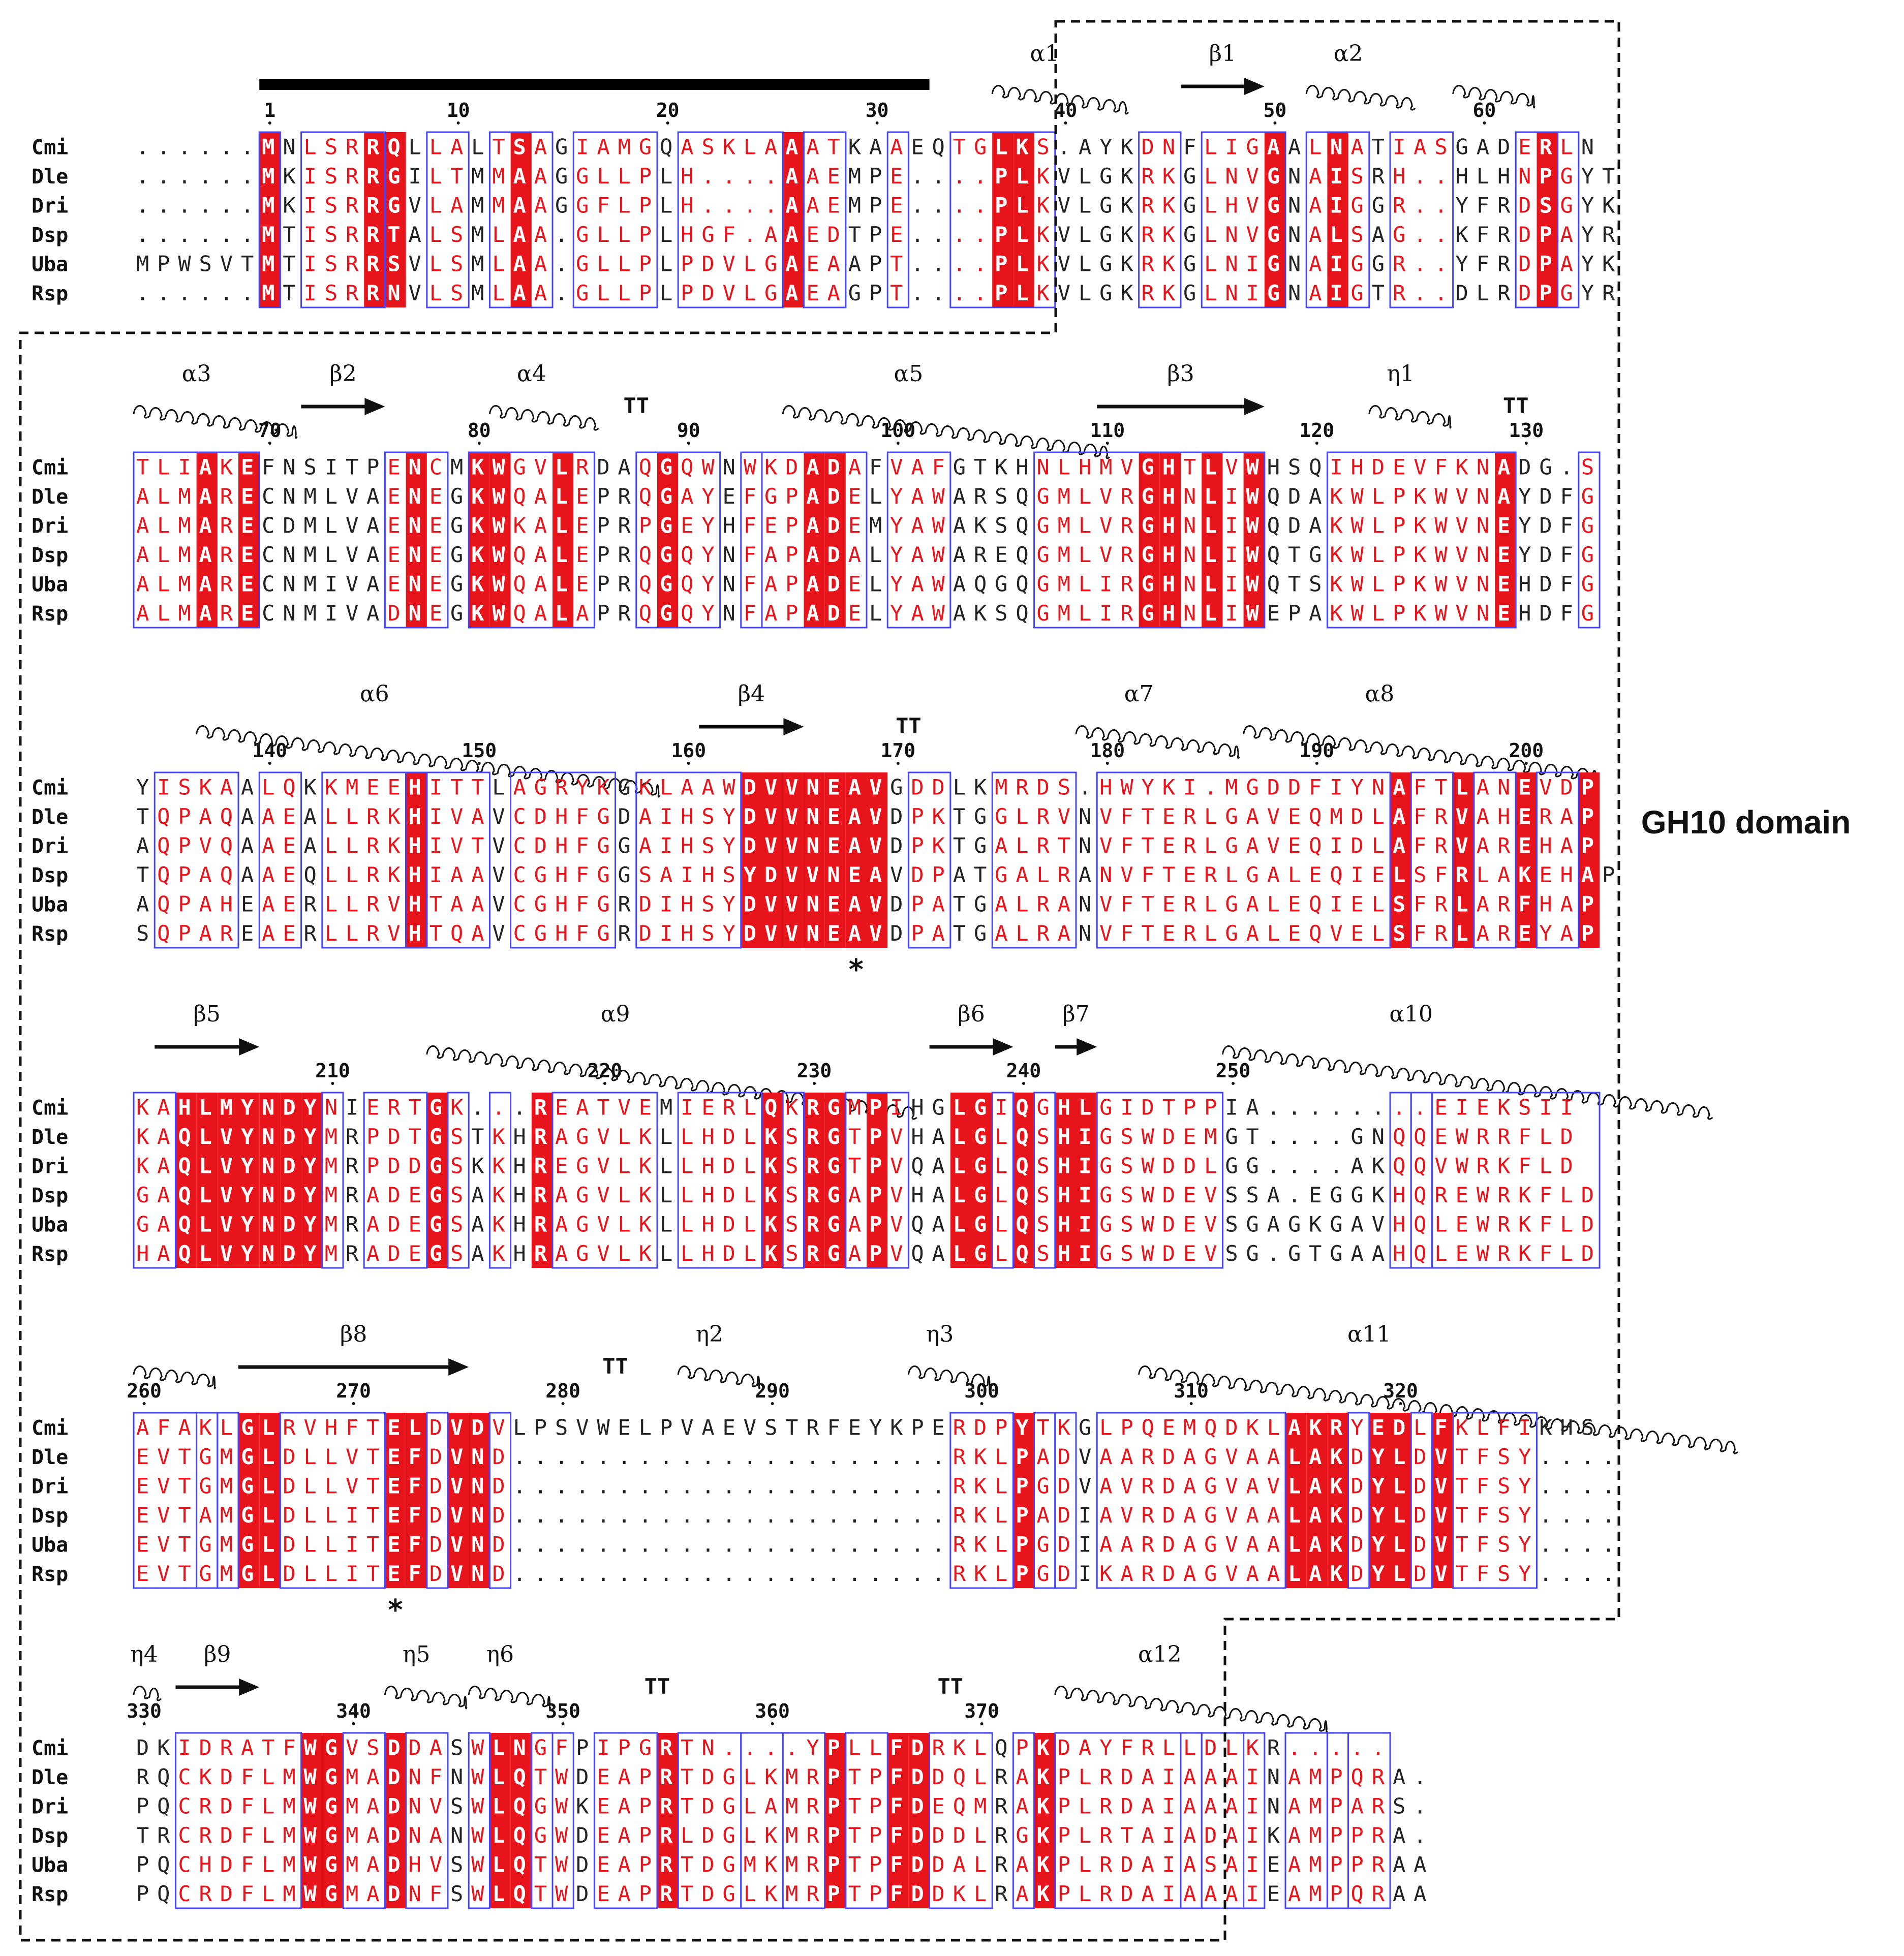  Describe the element at coordinates (353, 1711) in the screenshot. I see `position-number: 340` at that location.